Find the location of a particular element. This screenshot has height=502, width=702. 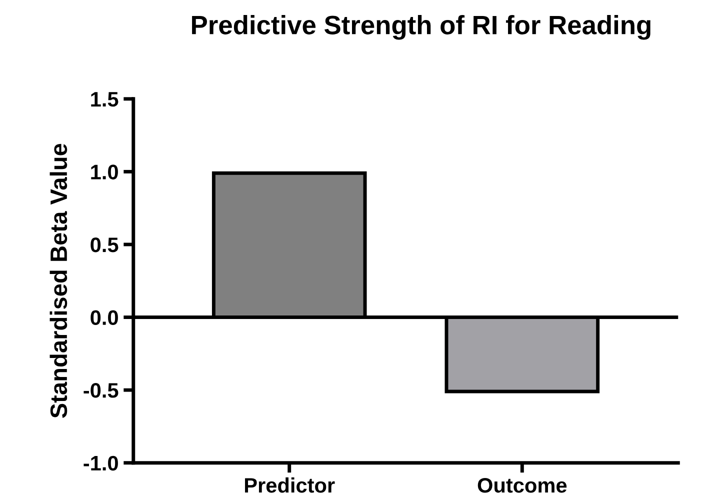

y-tick-label: 0.0 is located at coordinates (104, 318).